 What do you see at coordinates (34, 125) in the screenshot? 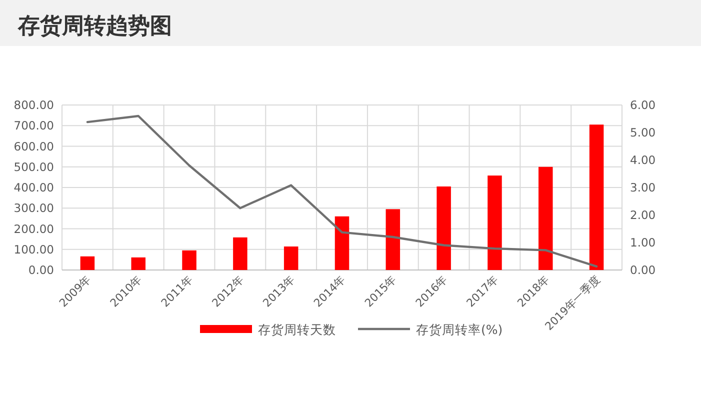
I see `y-tick-label: 700.00` at bounding box center [34, 125].